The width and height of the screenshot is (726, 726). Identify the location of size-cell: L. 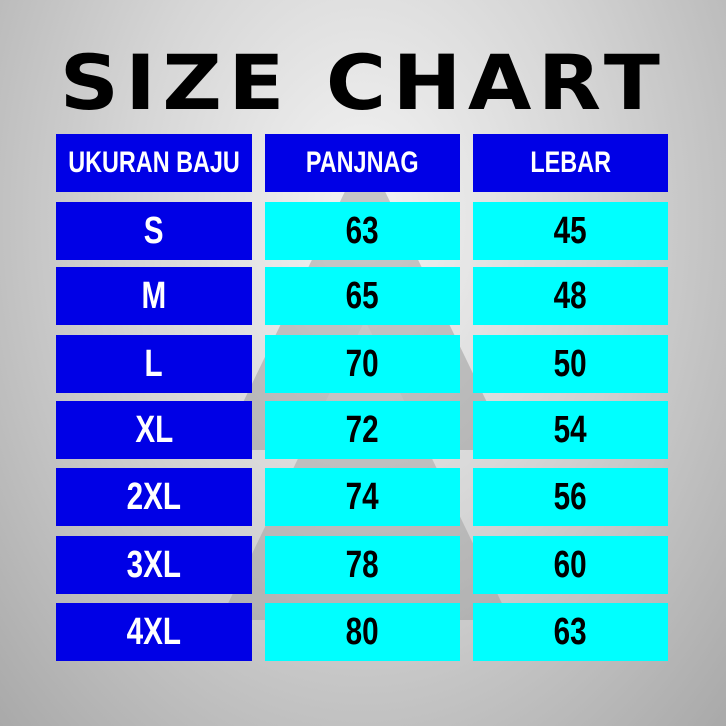
(154, 364).